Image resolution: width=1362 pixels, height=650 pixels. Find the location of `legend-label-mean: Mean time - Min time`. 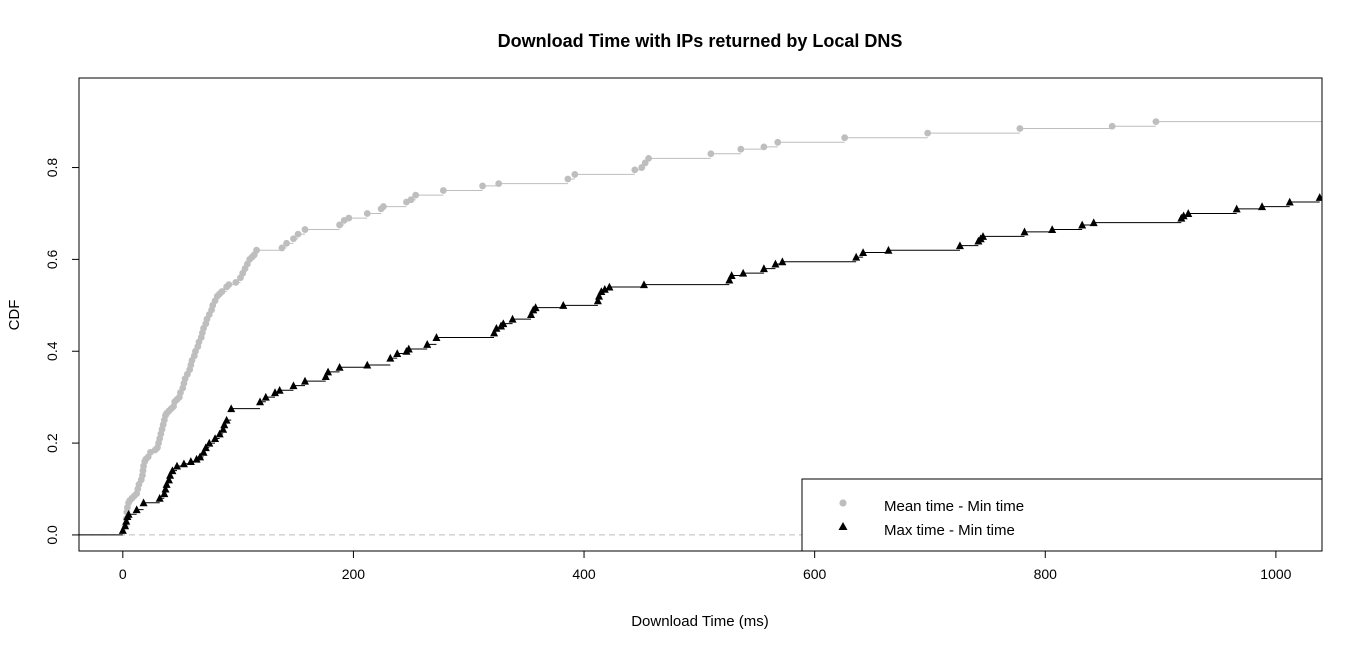

legend-label-mean: Mean time - Min time is located at coordinates (954, 506).